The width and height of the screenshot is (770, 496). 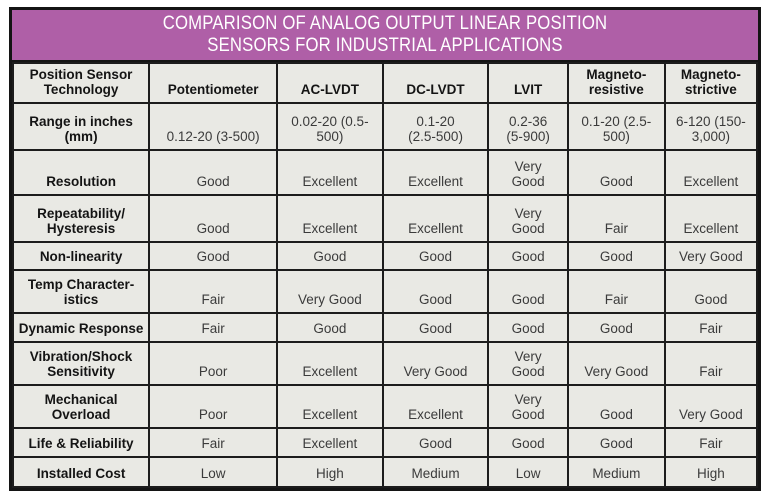 I want to click on cell-value: 0.1-20 (2.5-500), so click(x=435, y=126).